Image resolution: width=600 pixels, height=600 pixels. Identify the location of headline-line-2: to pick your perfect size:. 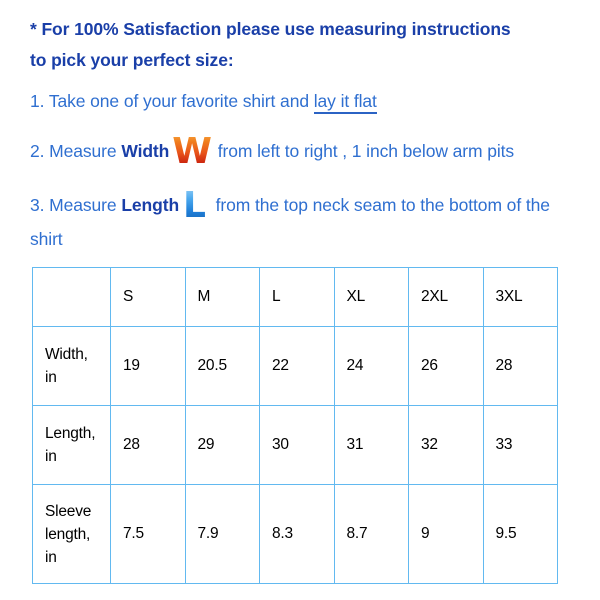
(132, 60).